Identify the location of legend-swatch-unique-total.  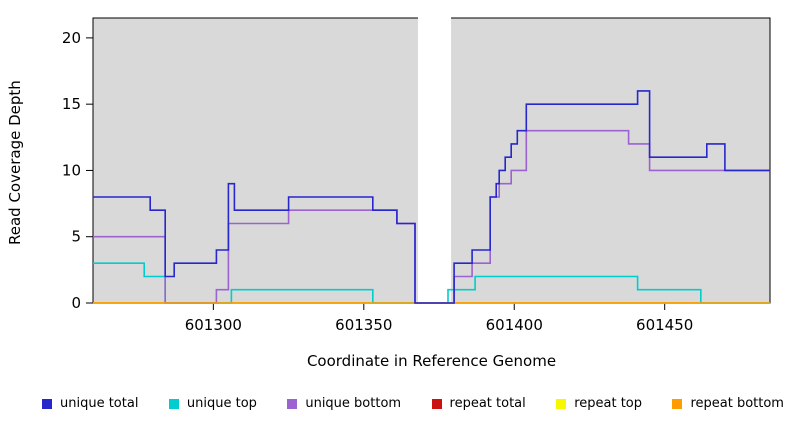
(47, 403).